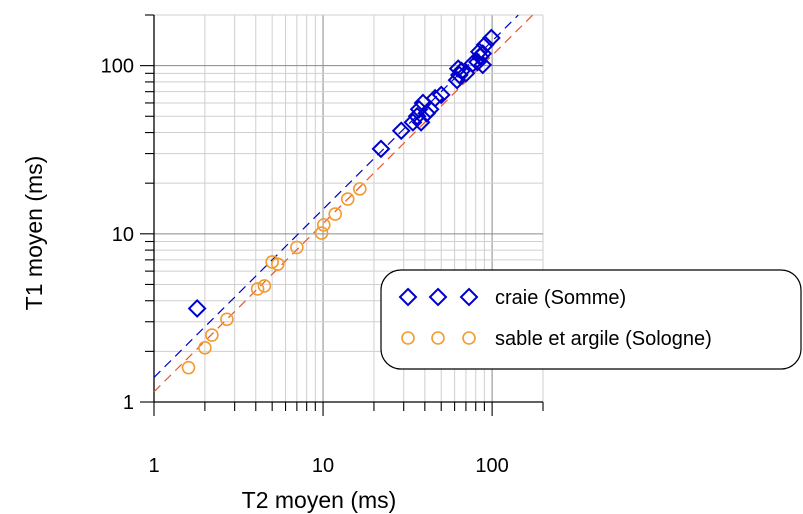 Image resolution: width=803 pixels, height=514 pixels. What do you see at coordinates (603, 339) in the screenshot?
I see `legend-label-series-2: sable et argile (Sologne)` at bounding box center [603, 339].